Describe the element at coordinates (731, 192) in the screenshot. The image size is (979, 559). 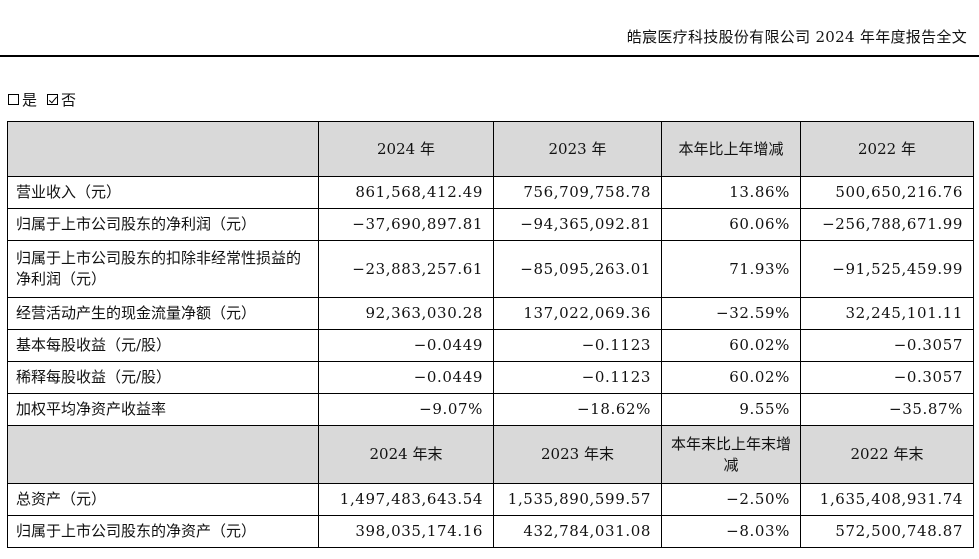
I see `cell-change: 13.86%` at that location.